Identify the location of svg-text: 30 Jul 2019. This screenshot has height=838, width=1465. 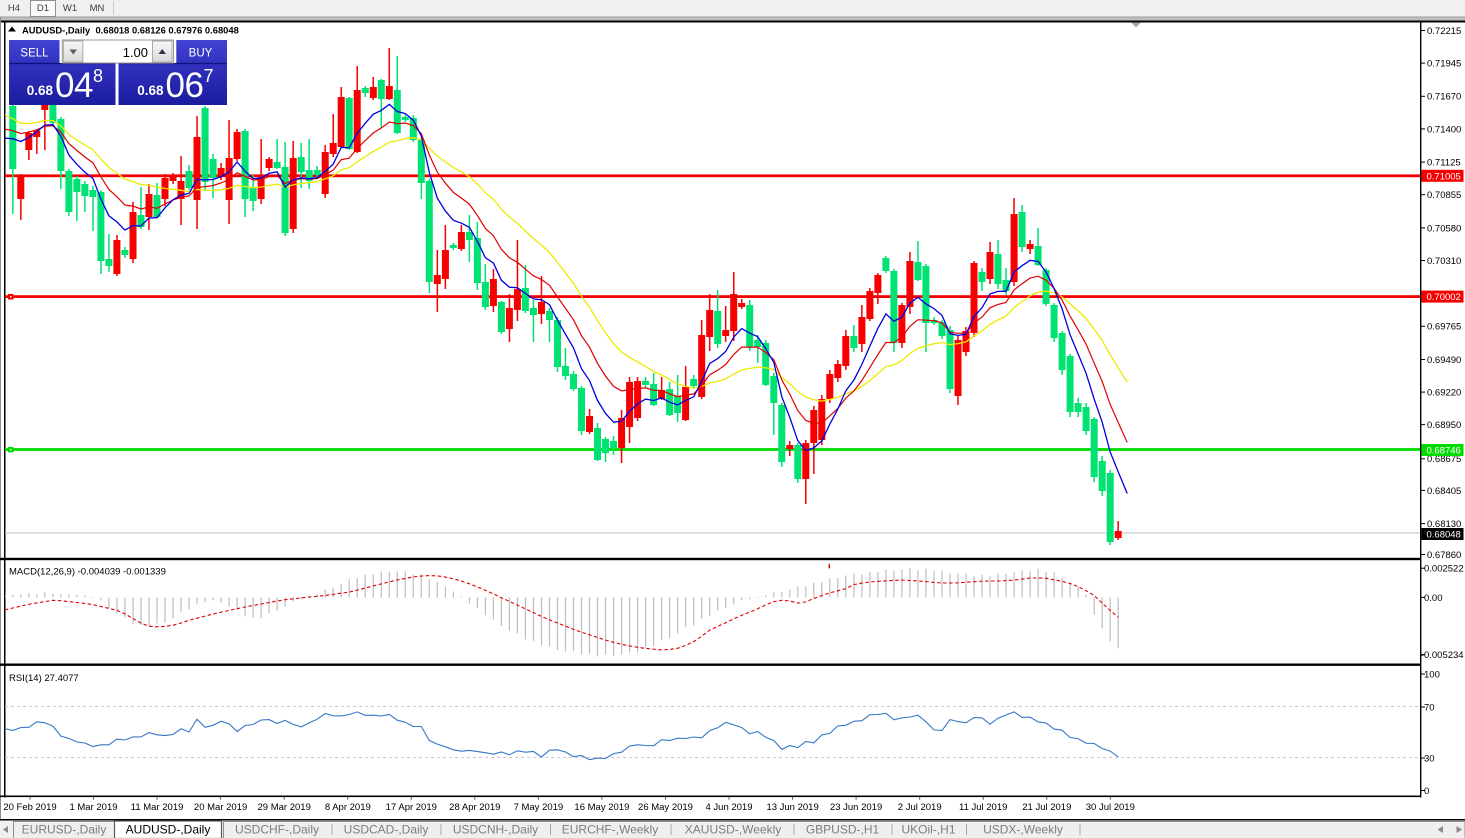
(1110, 807).